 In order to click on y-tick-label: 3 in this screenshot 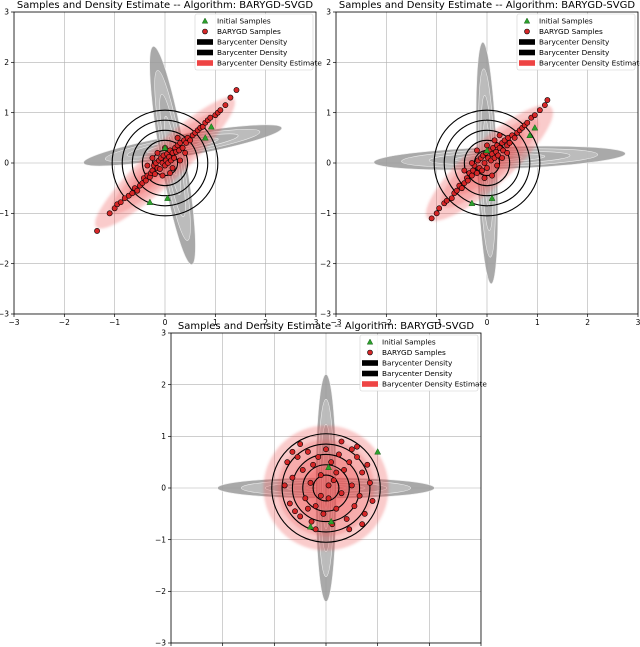, I will do `click(328, 12)`.